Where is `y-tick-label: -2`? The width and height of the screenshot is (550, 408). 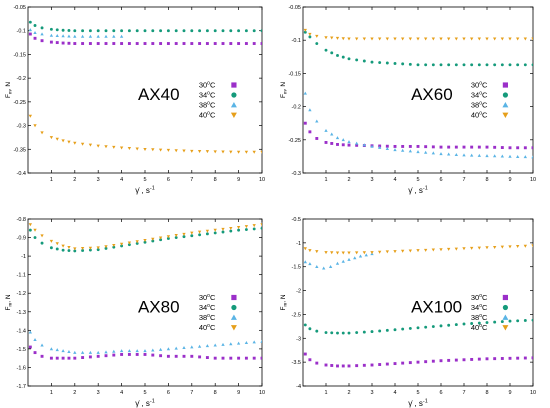
y-tick-label: -2 is located at coordinates (298, 292).